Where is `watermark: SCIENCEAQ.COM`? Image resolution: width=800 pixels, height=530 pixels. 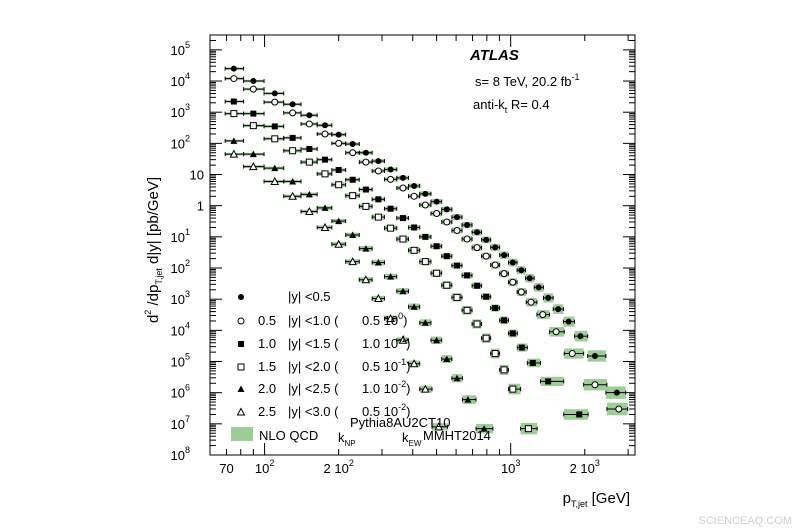
watermark: SCIENCEAQ.COM is located at coordinates (745, 521).